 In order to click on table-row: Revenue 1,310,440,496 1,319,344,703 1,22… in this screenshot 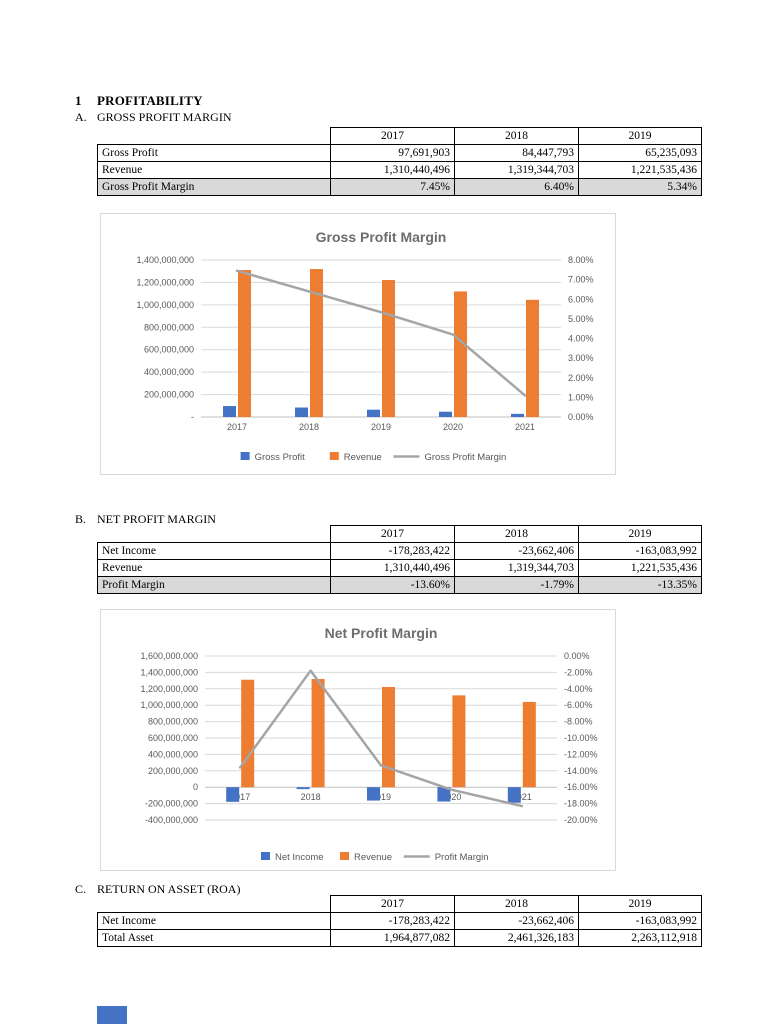, I will do `click(399, 568)`.